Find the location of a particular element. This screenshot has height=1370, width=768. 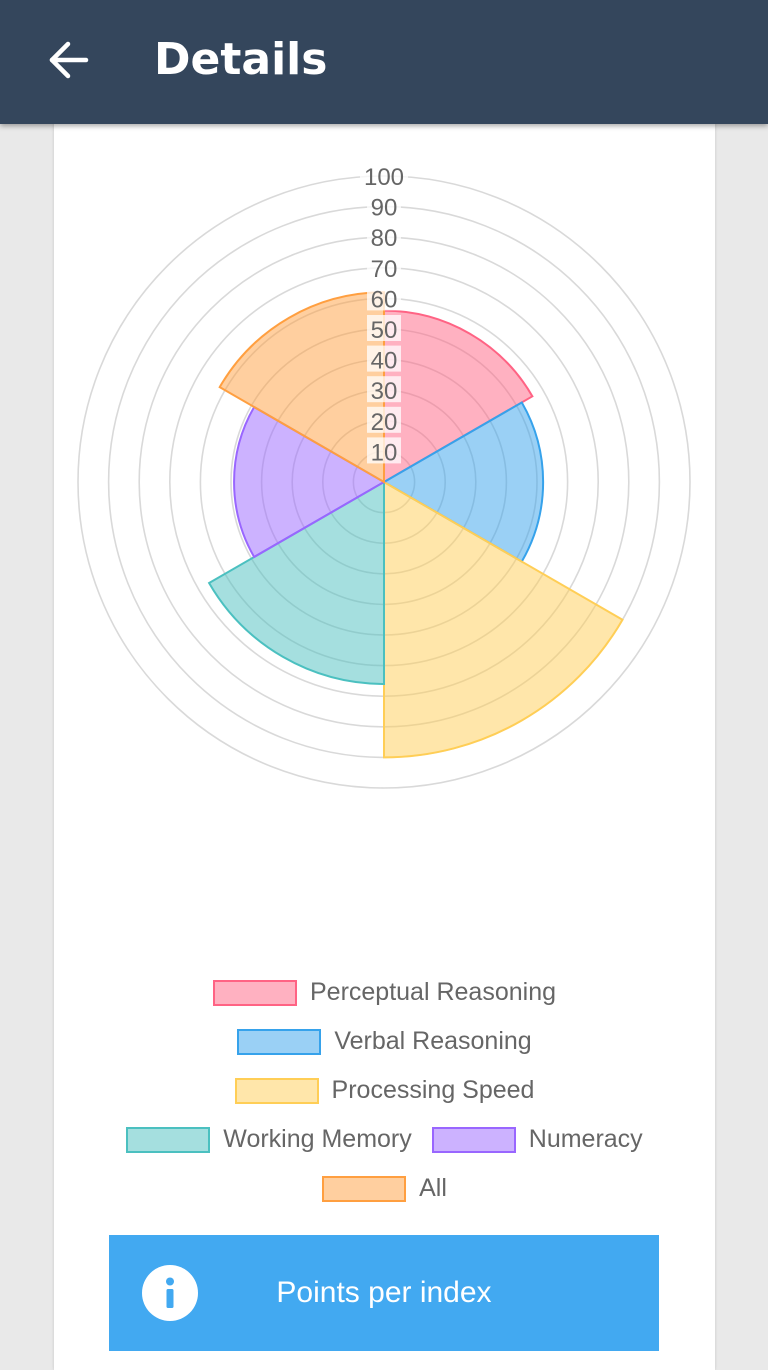

page-title: Details is located at coordinates (241, 59).